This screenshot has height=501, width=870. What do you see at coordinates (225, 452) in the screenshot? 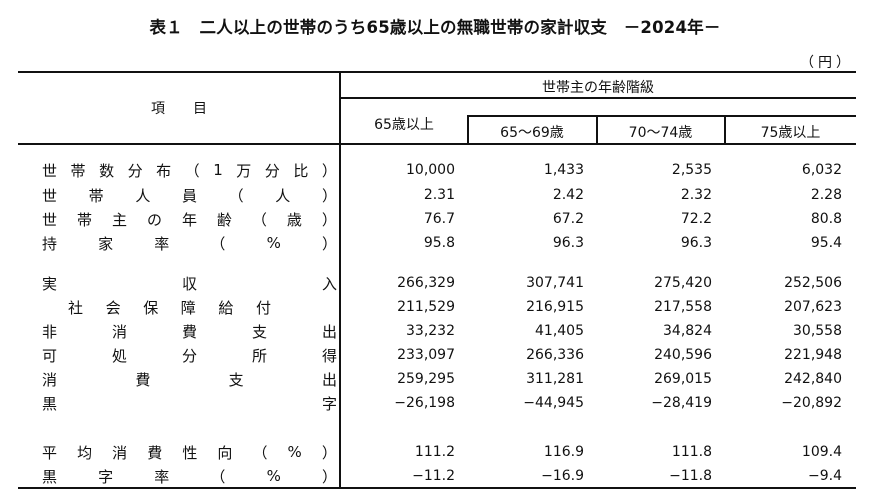
I see `row-label-char: 向` at bounding box center [225, 452].